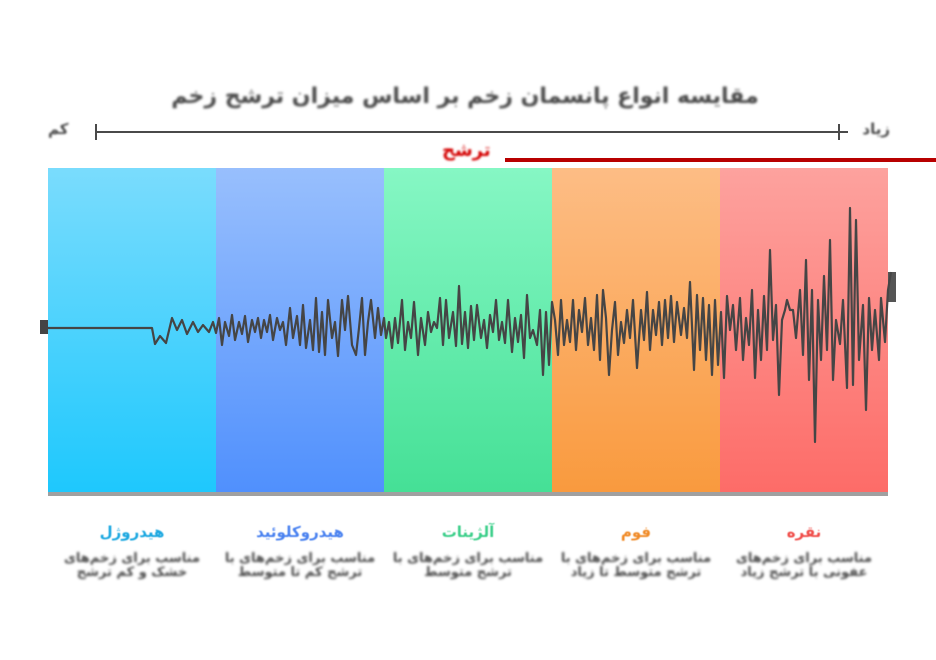 The height and width of the screenshot is (660, 936). I want to click on label-description: مناسب برای زخم‌های عفونی با ترشح زیاد, so click(804, 565).